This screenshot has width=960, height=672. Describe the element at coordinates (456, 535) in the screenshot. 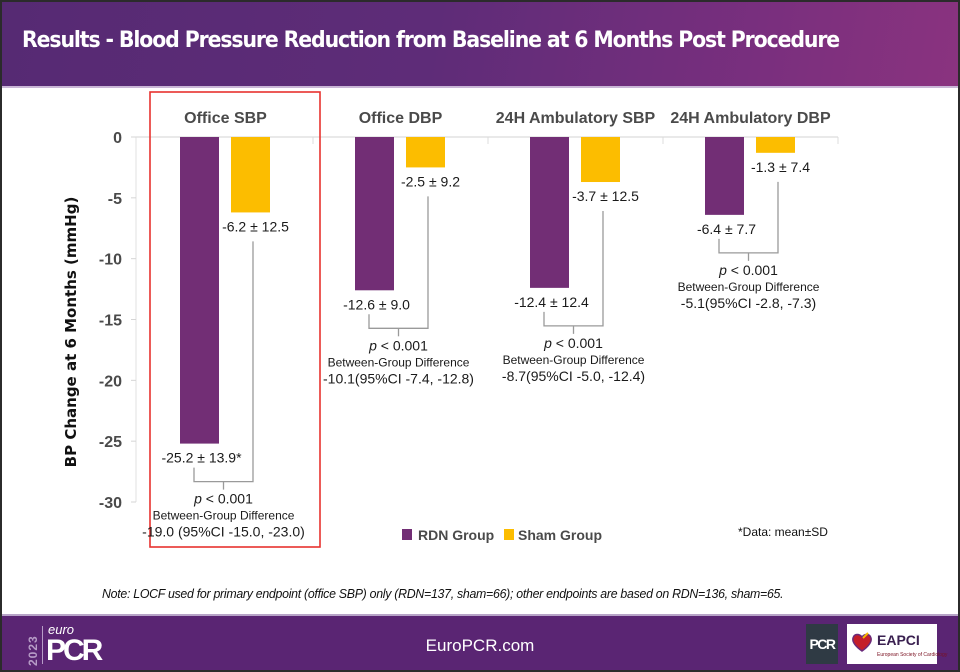

I see `legend-label-rdn: RDN Group` at that location.